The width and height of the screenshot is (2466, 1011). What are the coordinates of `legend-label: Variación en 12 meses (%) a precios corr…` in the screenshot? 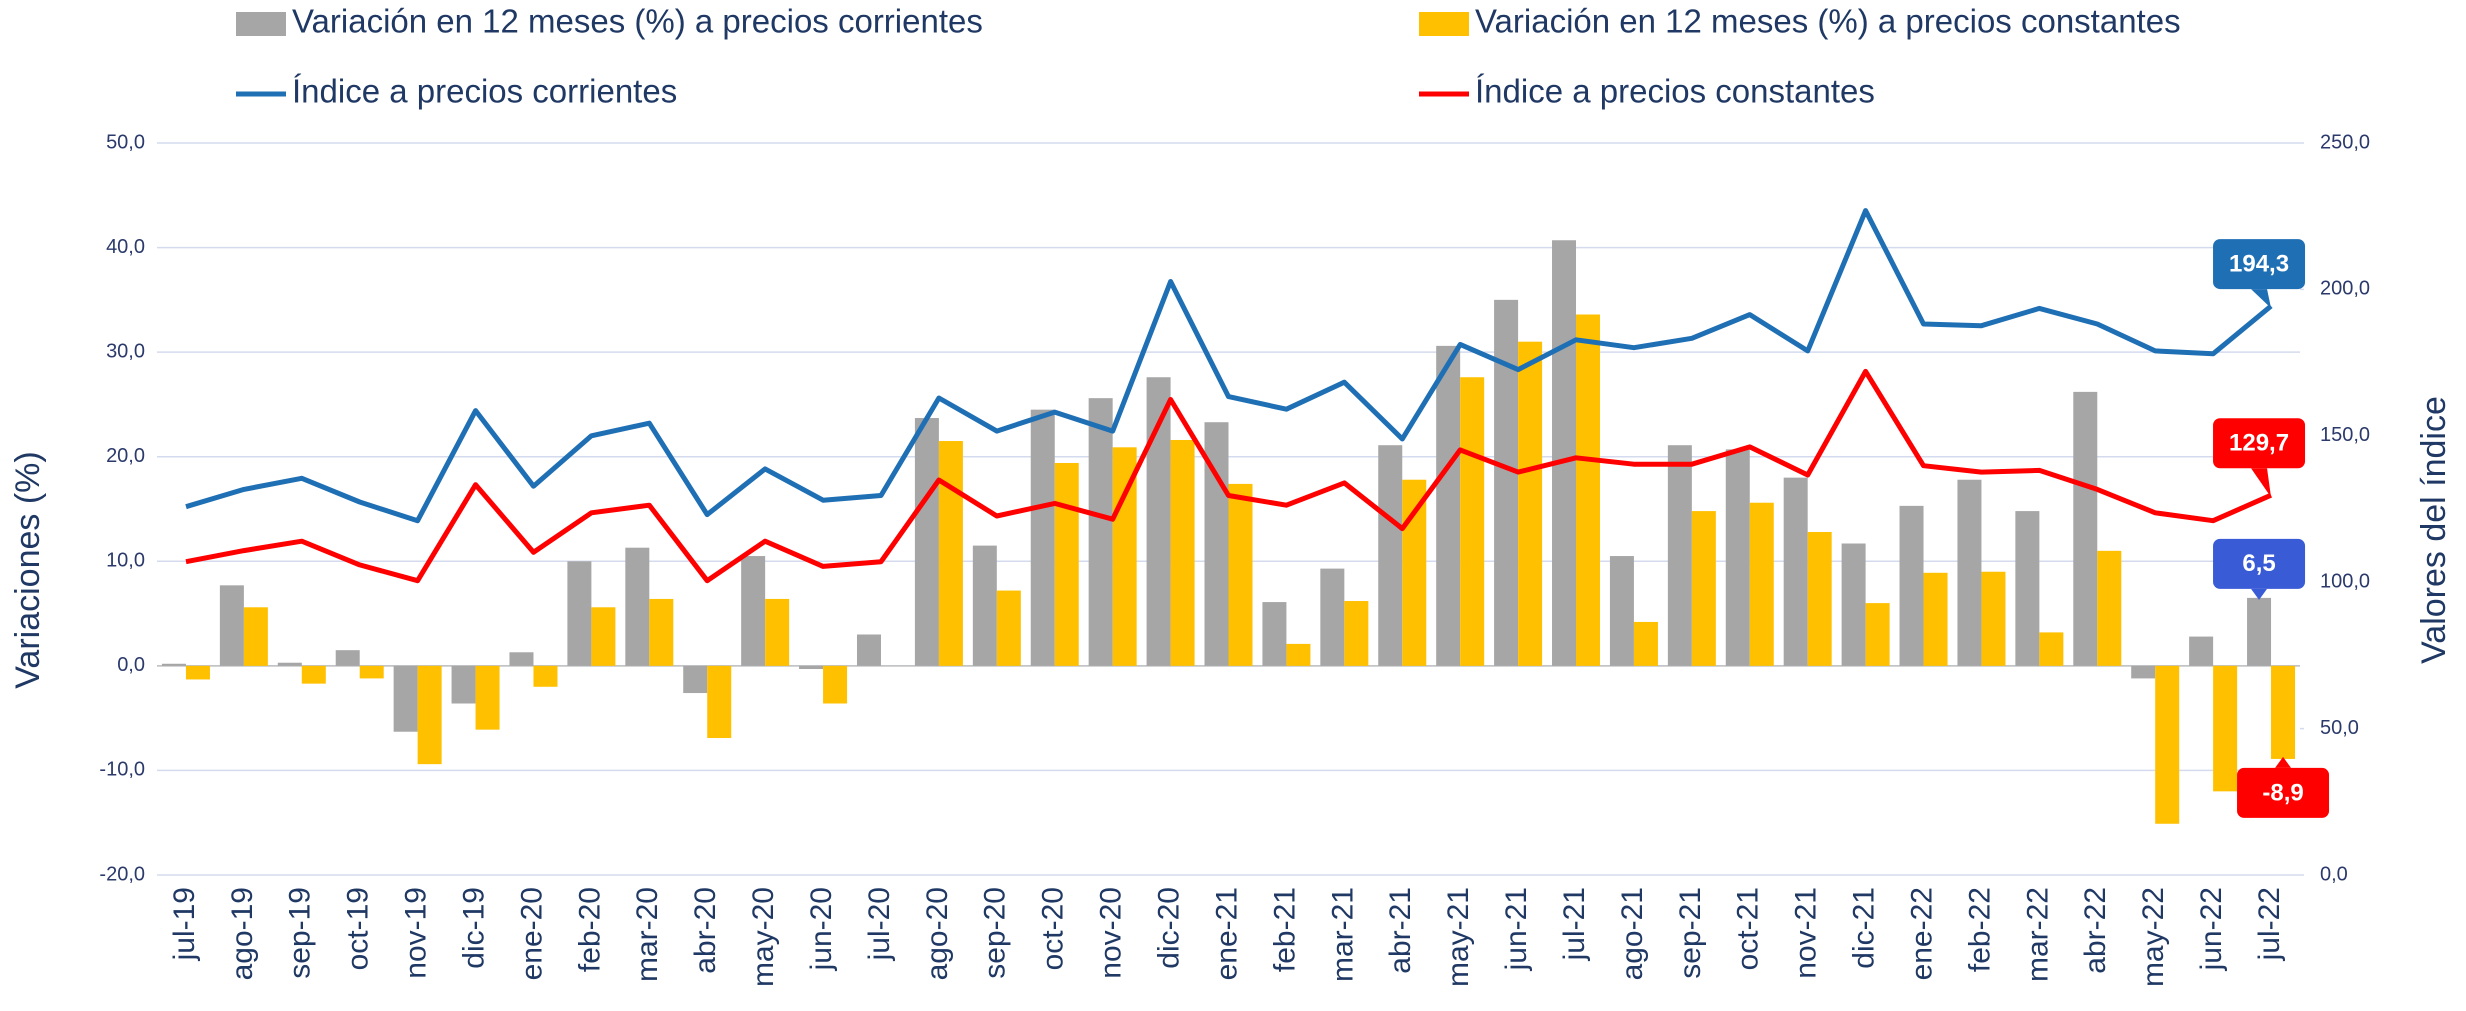 It's located at (637, 21).